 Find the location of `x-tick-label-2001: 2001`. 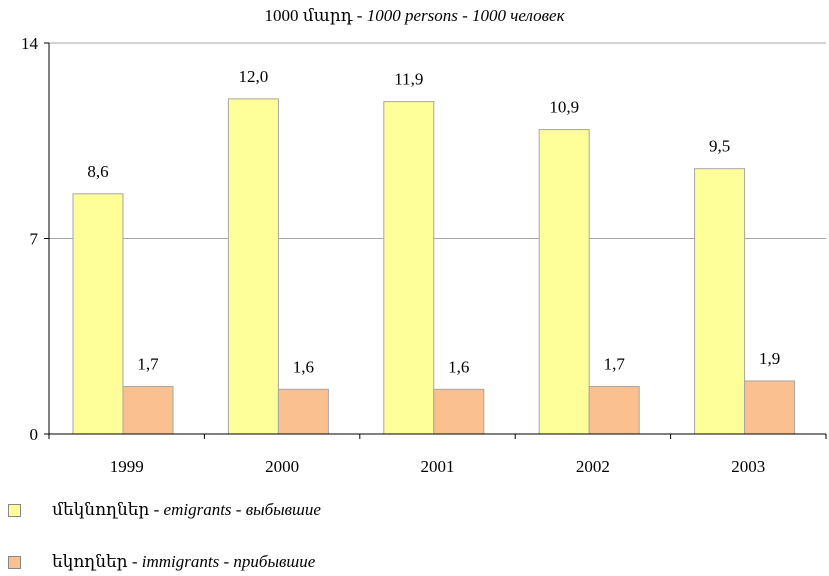

x-tick-label-2001: 2001 is located at coordinates (438, 466).